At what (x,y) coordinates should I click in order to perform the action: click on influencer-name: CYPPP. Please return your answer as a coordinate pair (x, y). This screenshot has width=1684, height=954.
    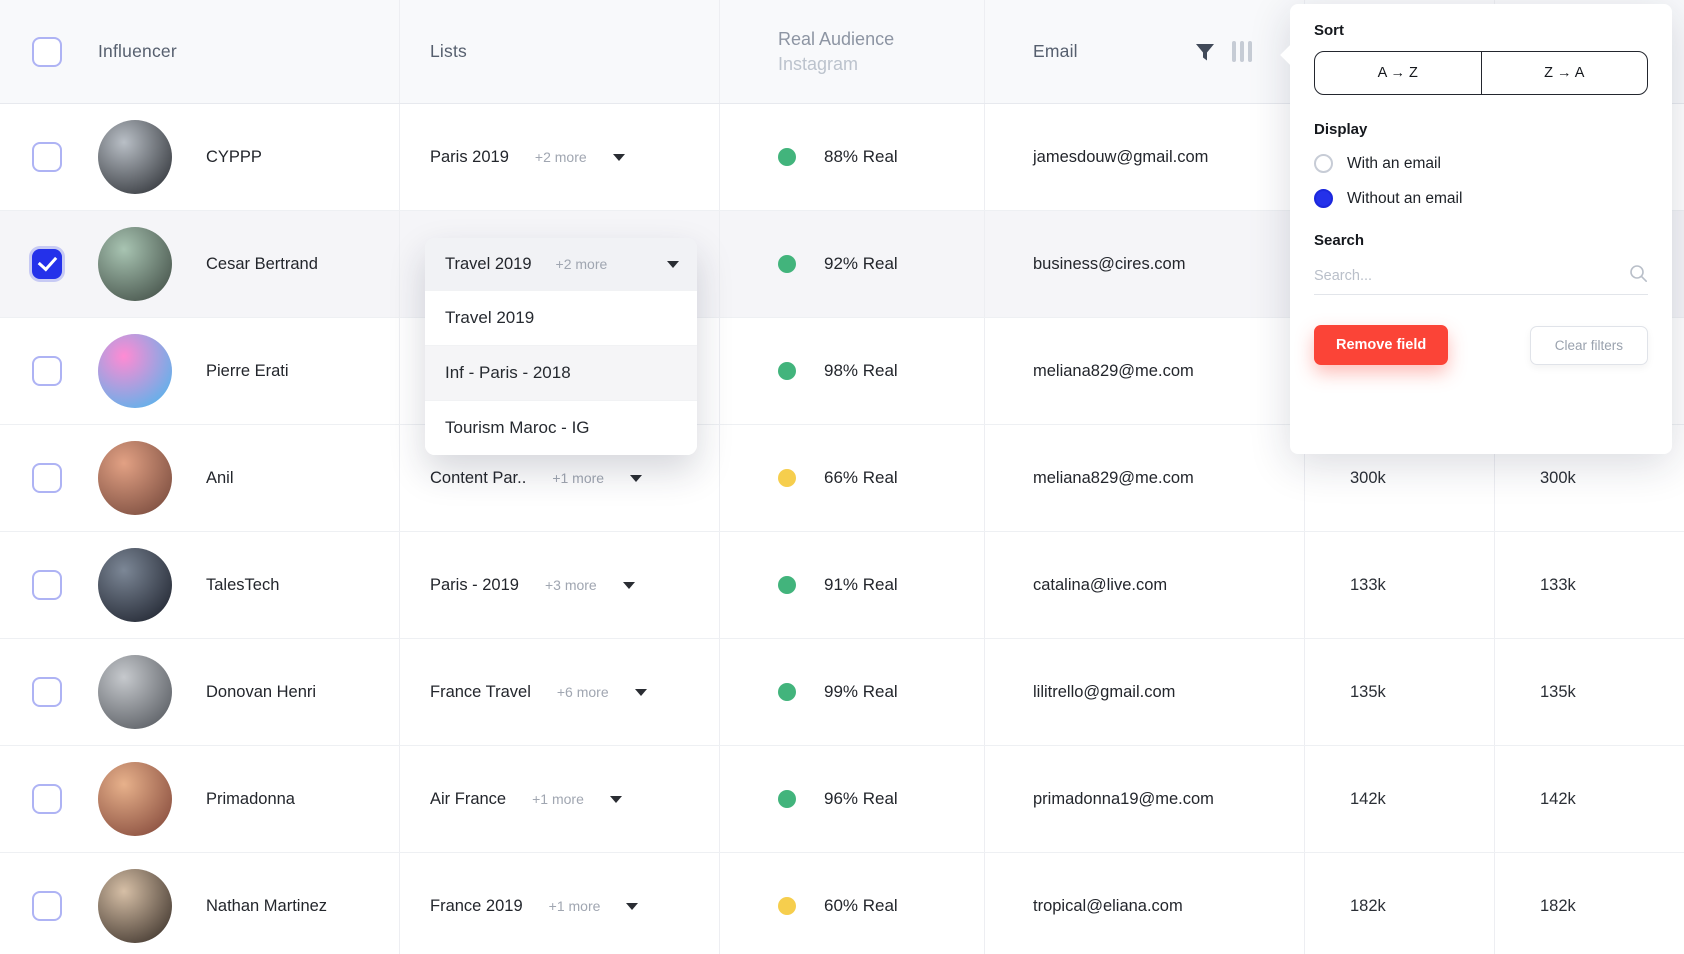
    Looking at the image, I should click on (234, 156).